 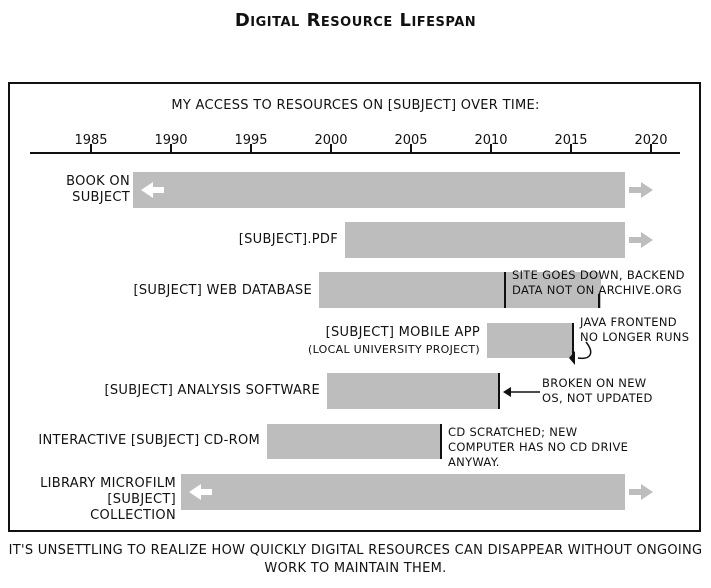 I want to click on resource-label-analysis-software: [subject] analysis software, so click(x=212, y=390).